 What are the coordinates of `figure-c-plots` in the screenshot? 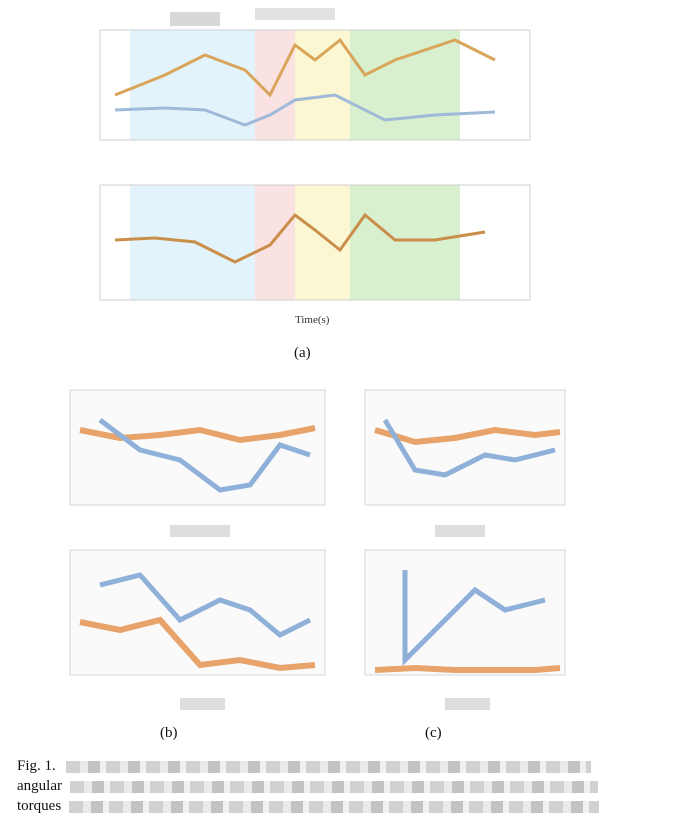 It's located at (465, 549).